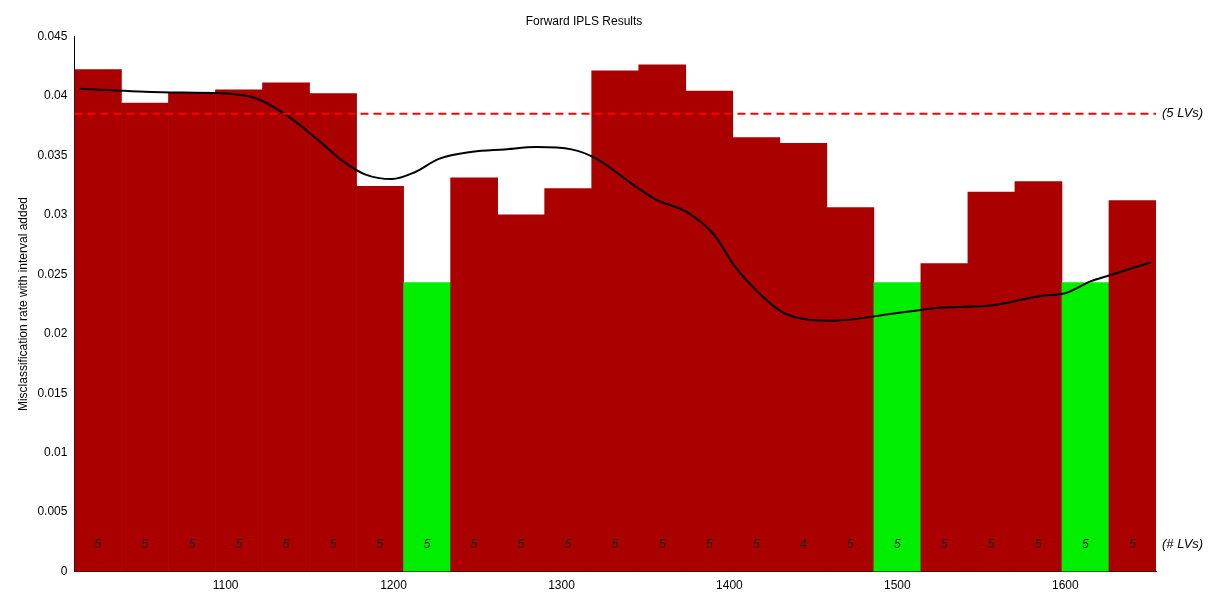 The width and height of the screenshot is (1220, 604). What do you see at coordinates (22, 304) in the screenshot?
I see `y-axis-title: Misclassification rate with interval added` at bounding box center [22, 304].